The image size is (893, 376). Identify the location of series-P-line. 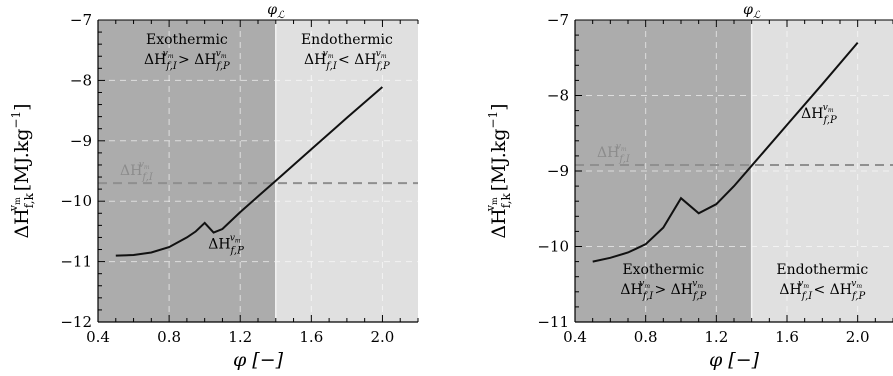
(249, 171).